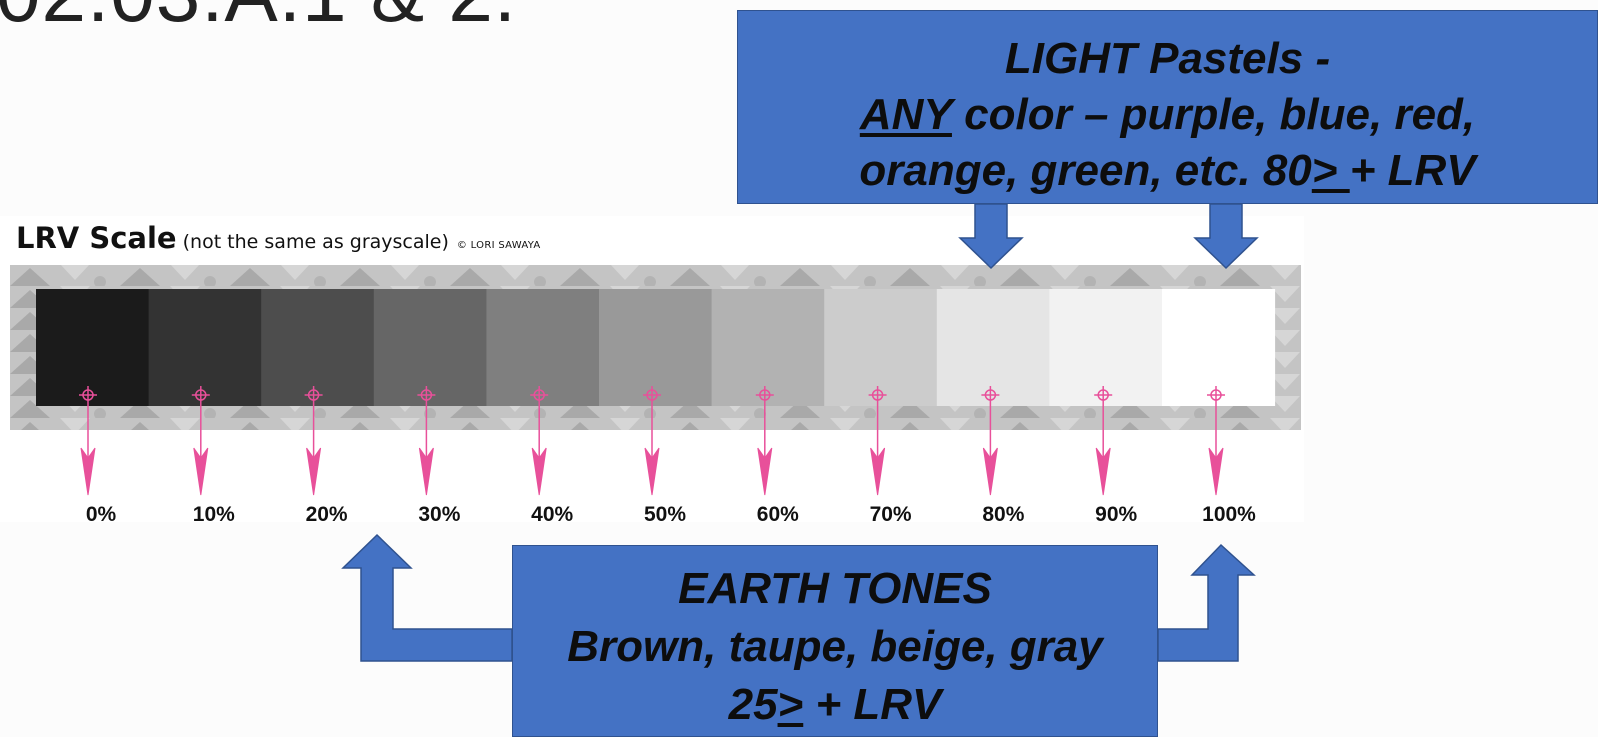 The width and height of the screenshot is (1598, 737). What do you see at coordinates (1003, 514) in the screenshot?
I see `tick-label: 80%` at bounding box center [1003, 514].